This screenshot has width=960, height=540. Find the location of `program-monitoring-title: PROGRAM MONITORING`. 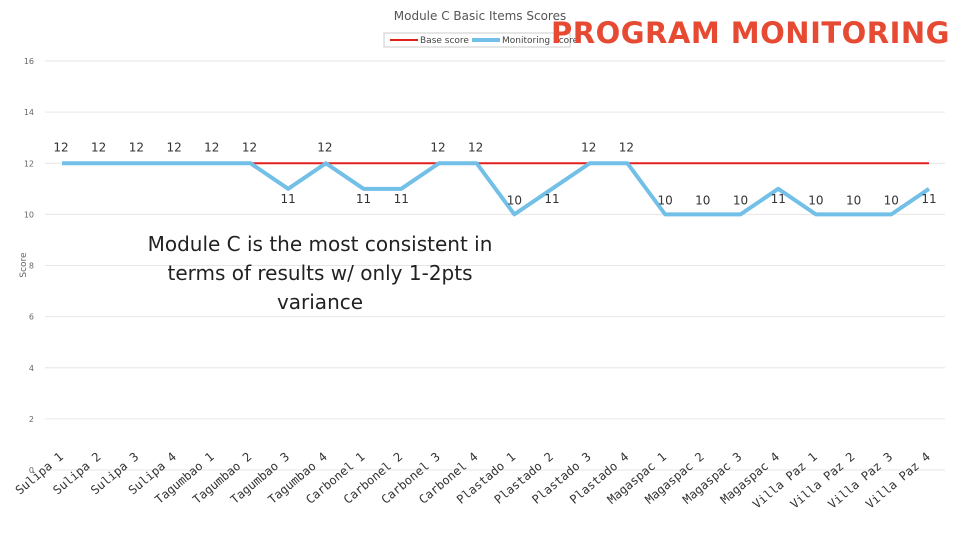

program-monitoring-title: PROGRAM MONITORING is located at coordinates (750, 33).